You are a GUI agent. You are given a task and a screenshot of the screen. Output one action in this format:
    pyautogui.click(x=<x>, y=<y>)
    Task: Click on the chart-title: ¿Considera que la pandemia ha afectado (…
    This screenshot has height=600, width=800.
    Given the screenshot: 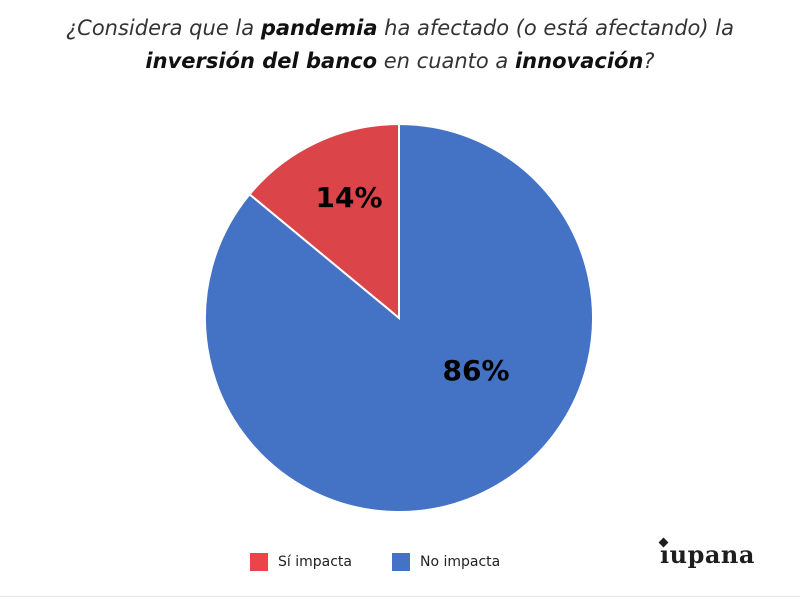 What is the action you would take?
    pyautogui.click(x=400, y=45)
    